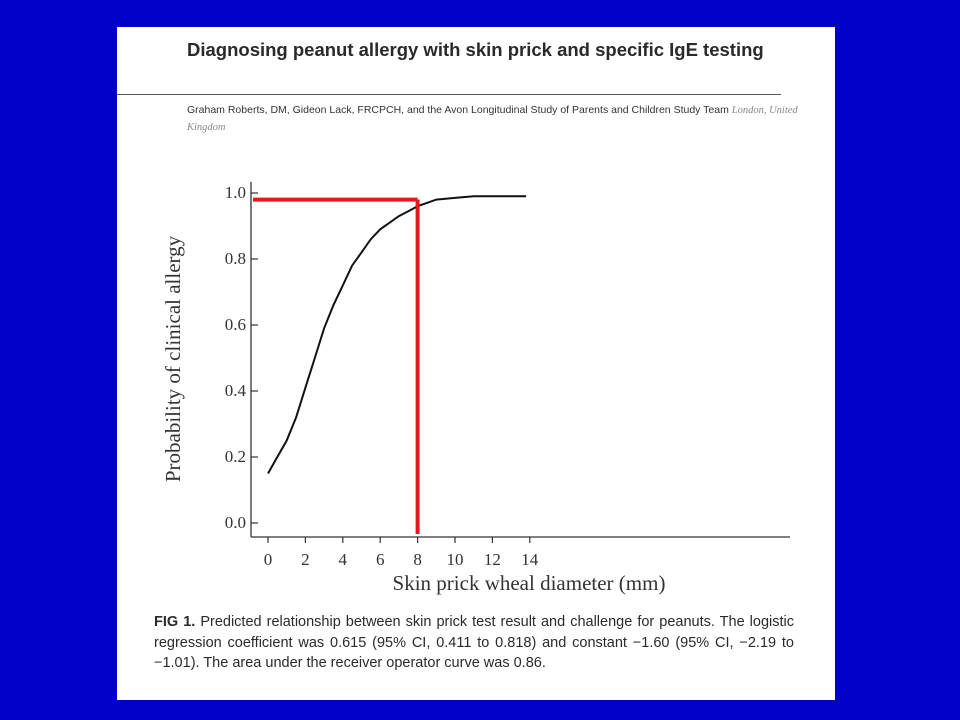 Image resolution: width=960 pixels, height=720 pixels. I want to click on y-tick-label: 0.6, so click(235, 324).